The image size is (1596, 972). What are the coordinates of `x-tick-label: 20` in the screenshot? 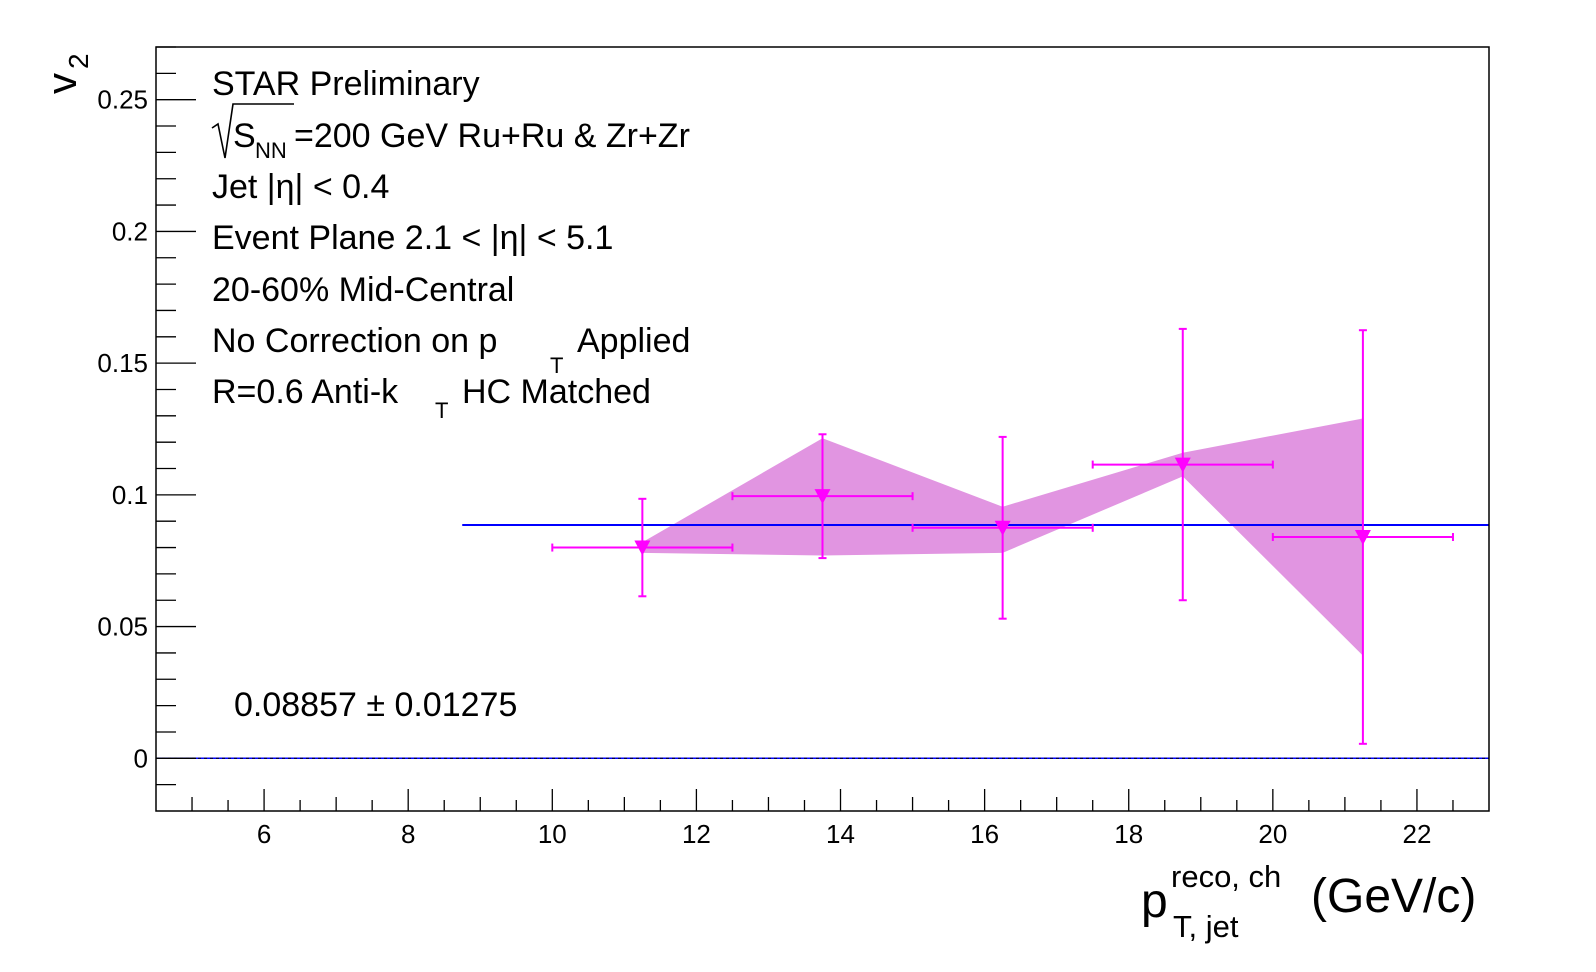 It's located at (1272, 834).